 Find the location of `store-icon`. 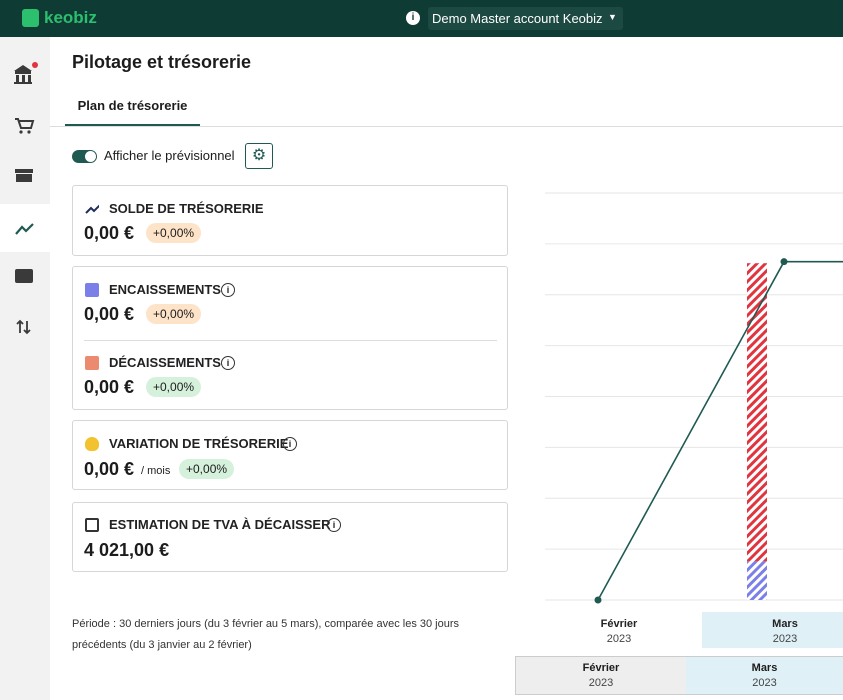

store-icon is located at coordinates (24, 171).